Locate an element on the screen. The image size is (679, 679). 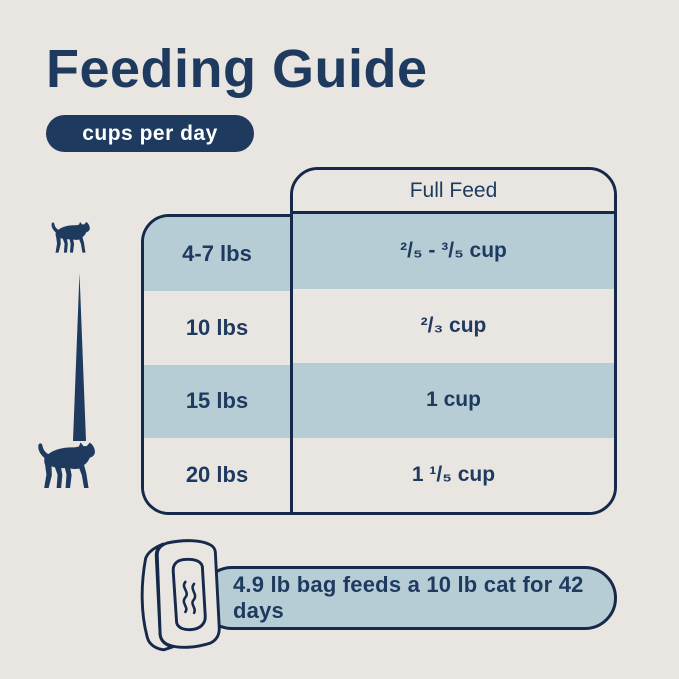
column-header-full-feed: Full Feed is located at coordinates (453, 192).